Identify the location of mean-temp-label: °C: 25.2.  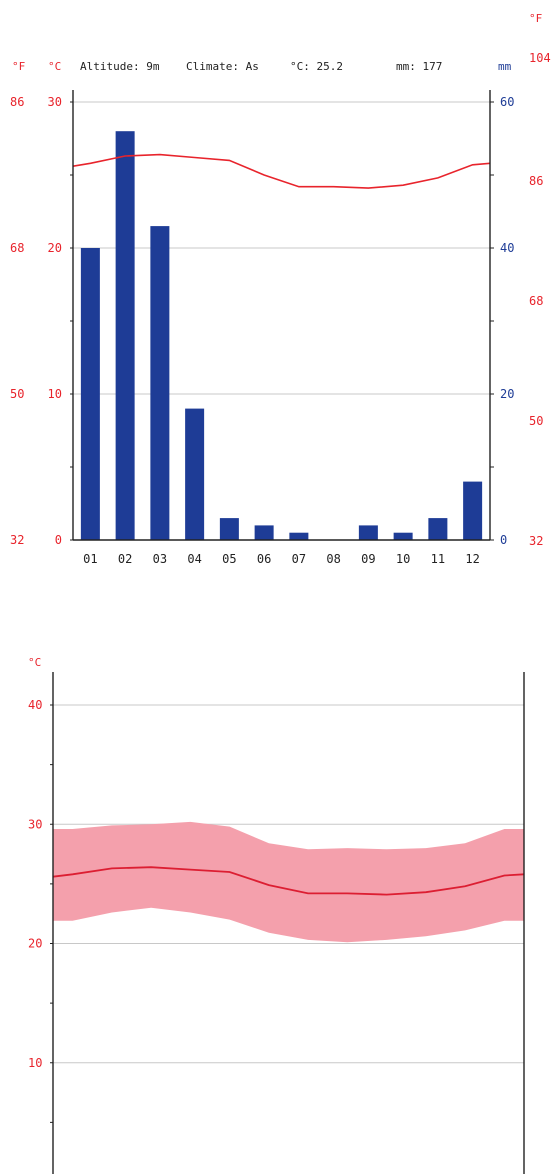
(316, 66).